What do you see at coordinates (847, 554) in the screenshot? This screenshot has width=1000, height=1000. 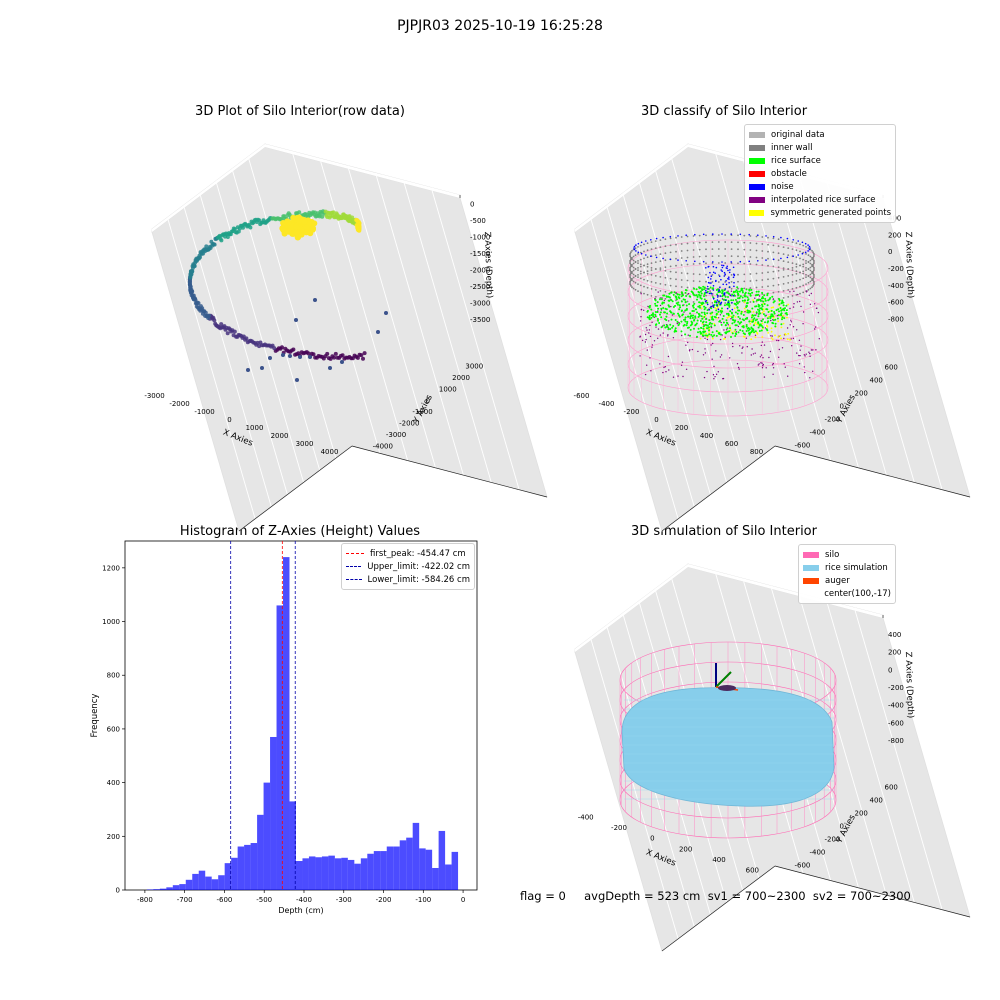 I see `legend-entry: silo` at bounding box center [847, 554].